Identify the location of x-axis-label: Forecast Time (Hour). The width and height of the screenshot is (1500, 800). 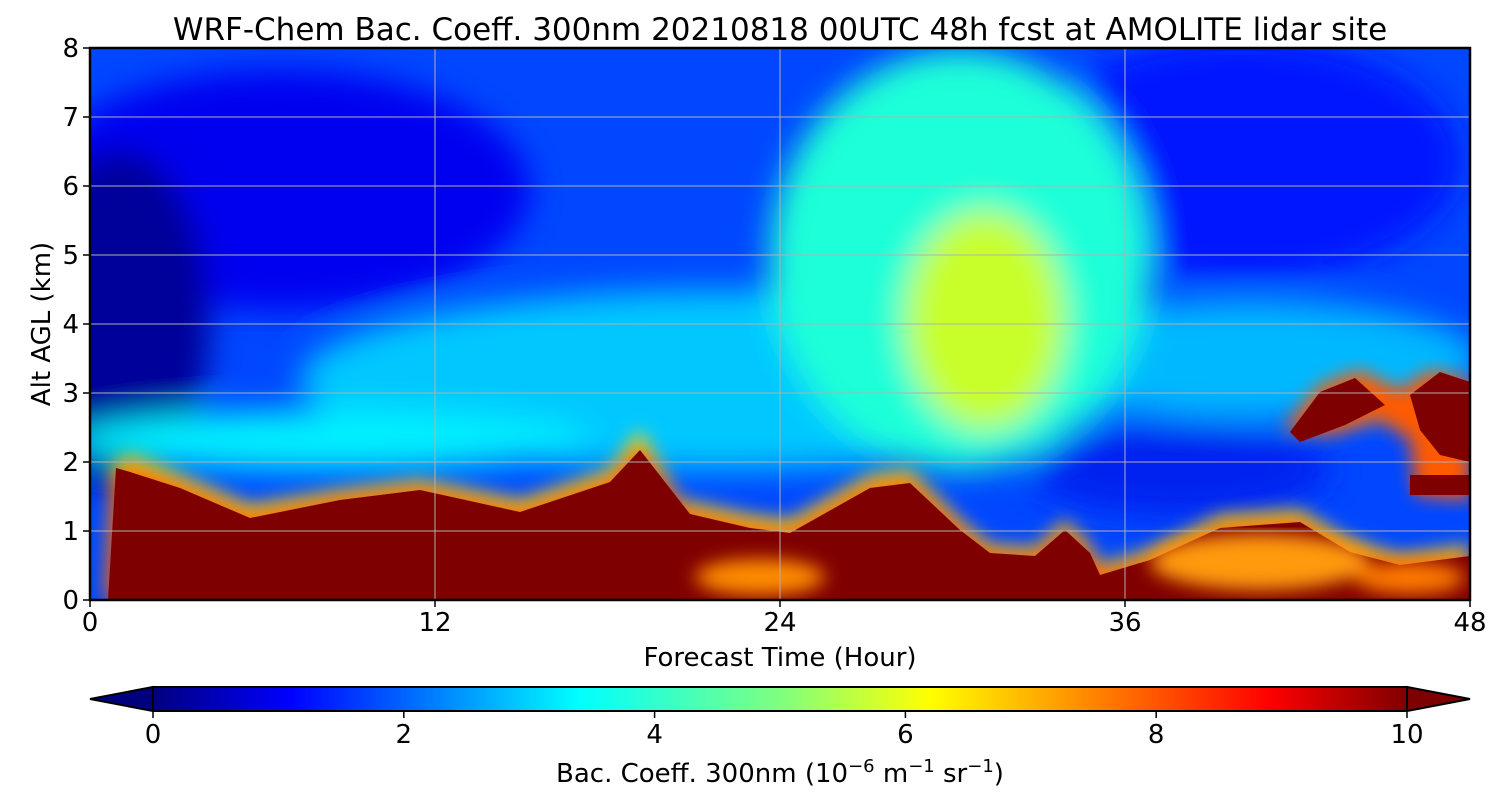
(779, 658).